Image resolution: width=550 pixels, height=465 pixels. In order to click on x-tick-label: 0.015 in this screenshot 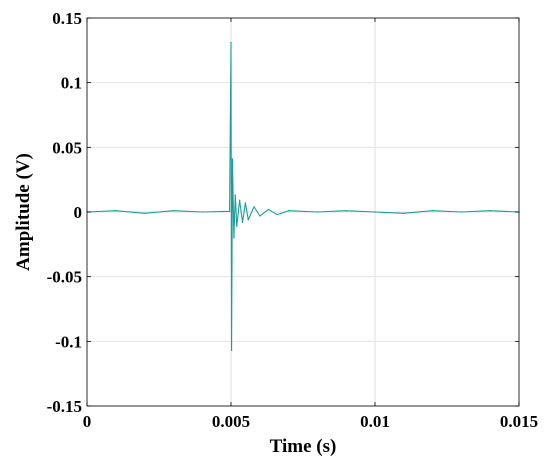, I will do `click(519, 421)`.